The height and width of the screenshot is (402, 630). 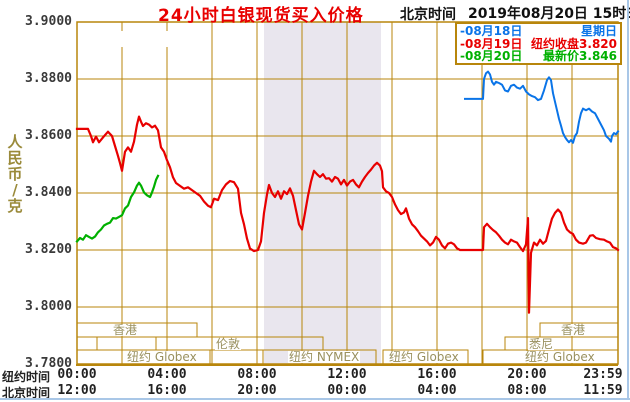 I want to click on bj-time-tick: 20:00, so click(x=257, y=390).